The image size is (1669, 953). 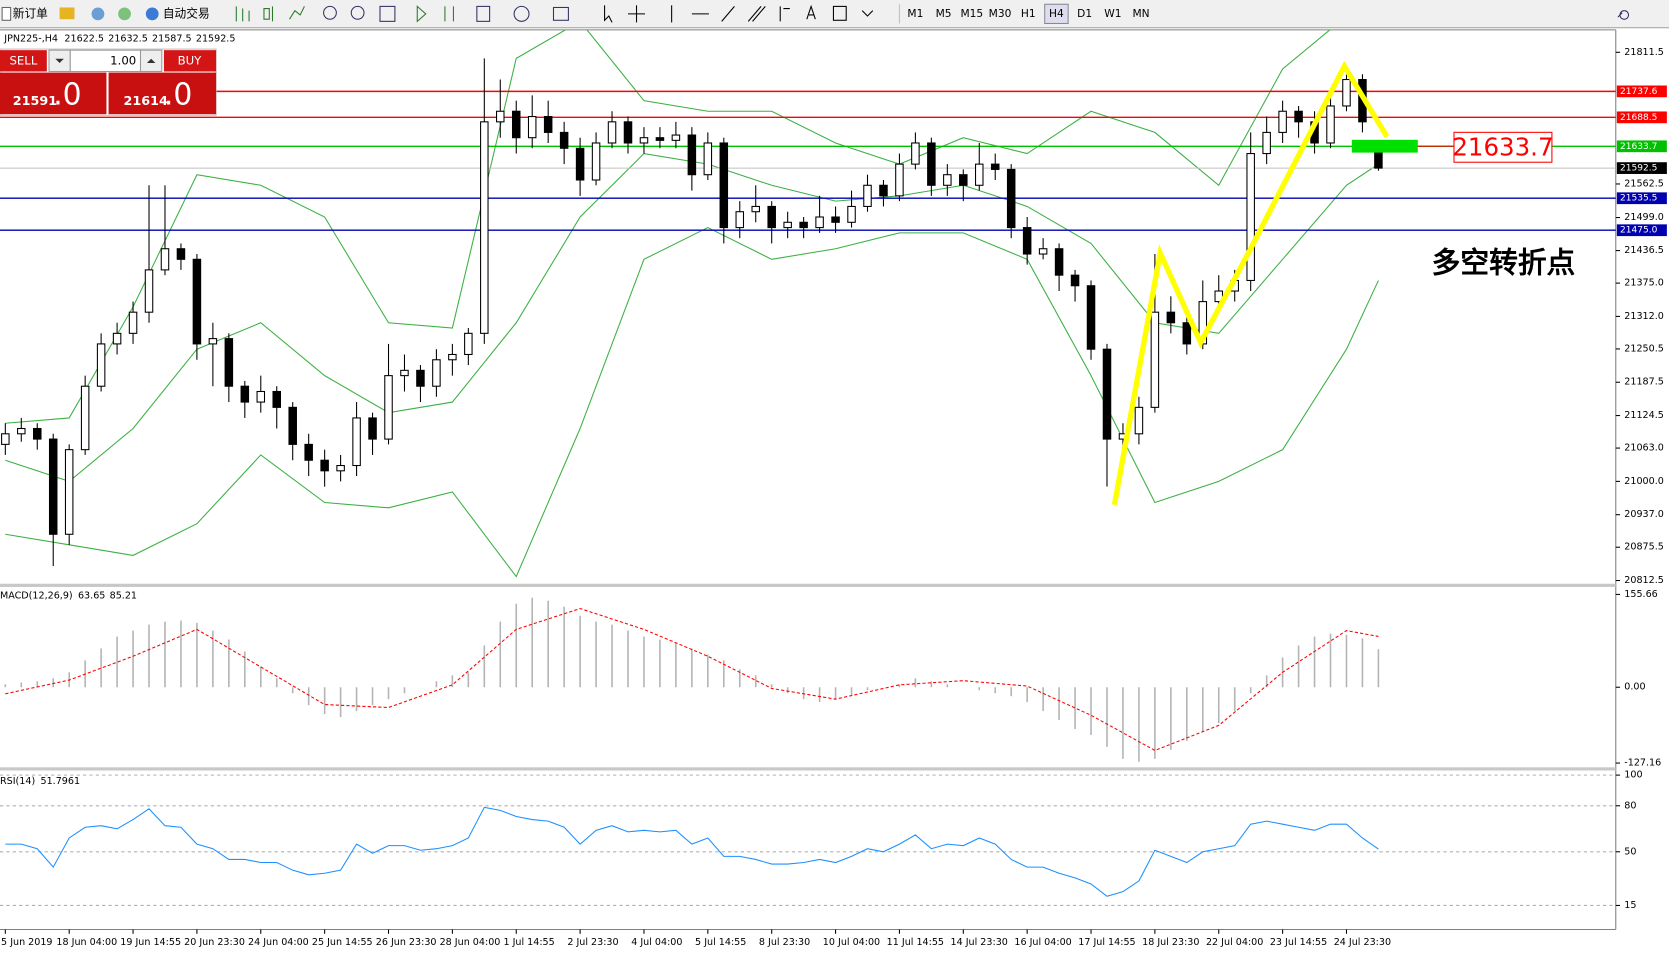 What do you see at coordinates (35, 101) in the screenshot?
I see `bid: 21591` at bounding box center [35, 101].